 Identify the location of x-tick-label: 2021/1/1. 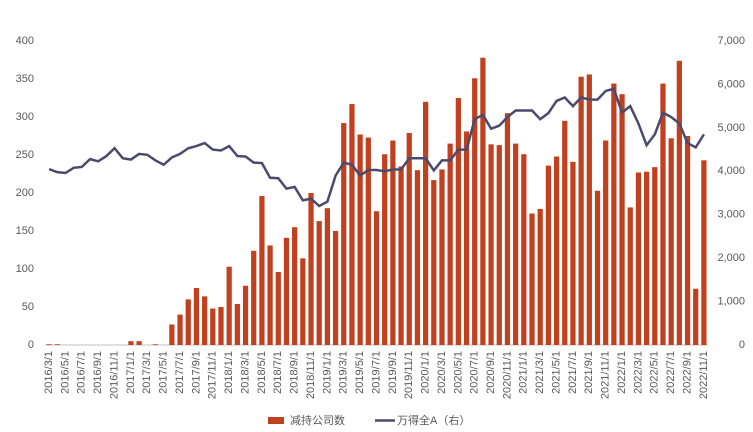
(524, 372).